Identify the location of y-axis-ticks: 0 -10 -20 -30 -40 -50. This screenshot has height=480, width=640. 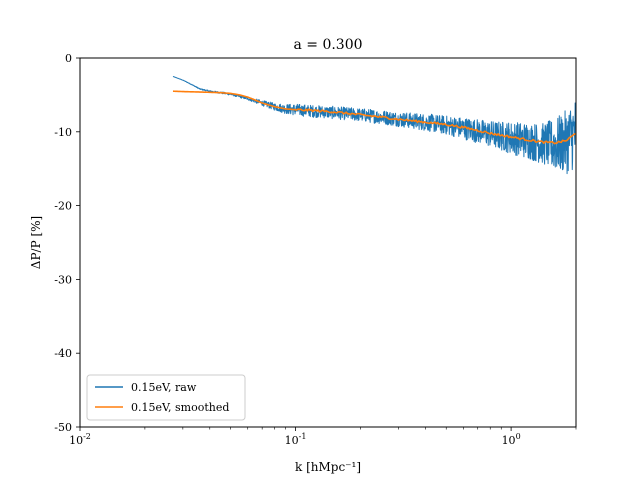
(67, 243).